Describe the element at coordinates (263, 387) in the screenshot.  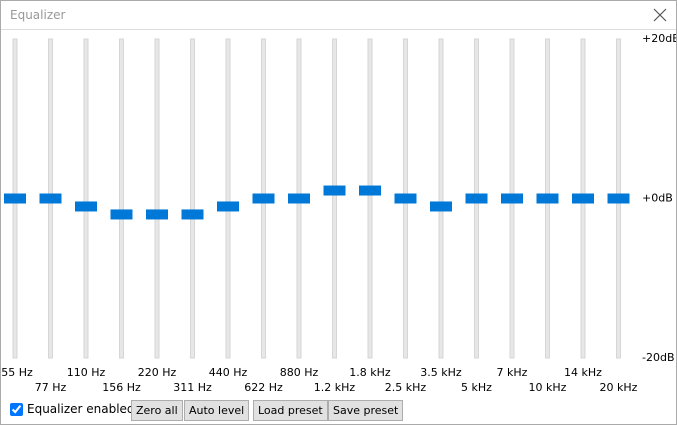
I see `band-label: 622 Hz` at that location.